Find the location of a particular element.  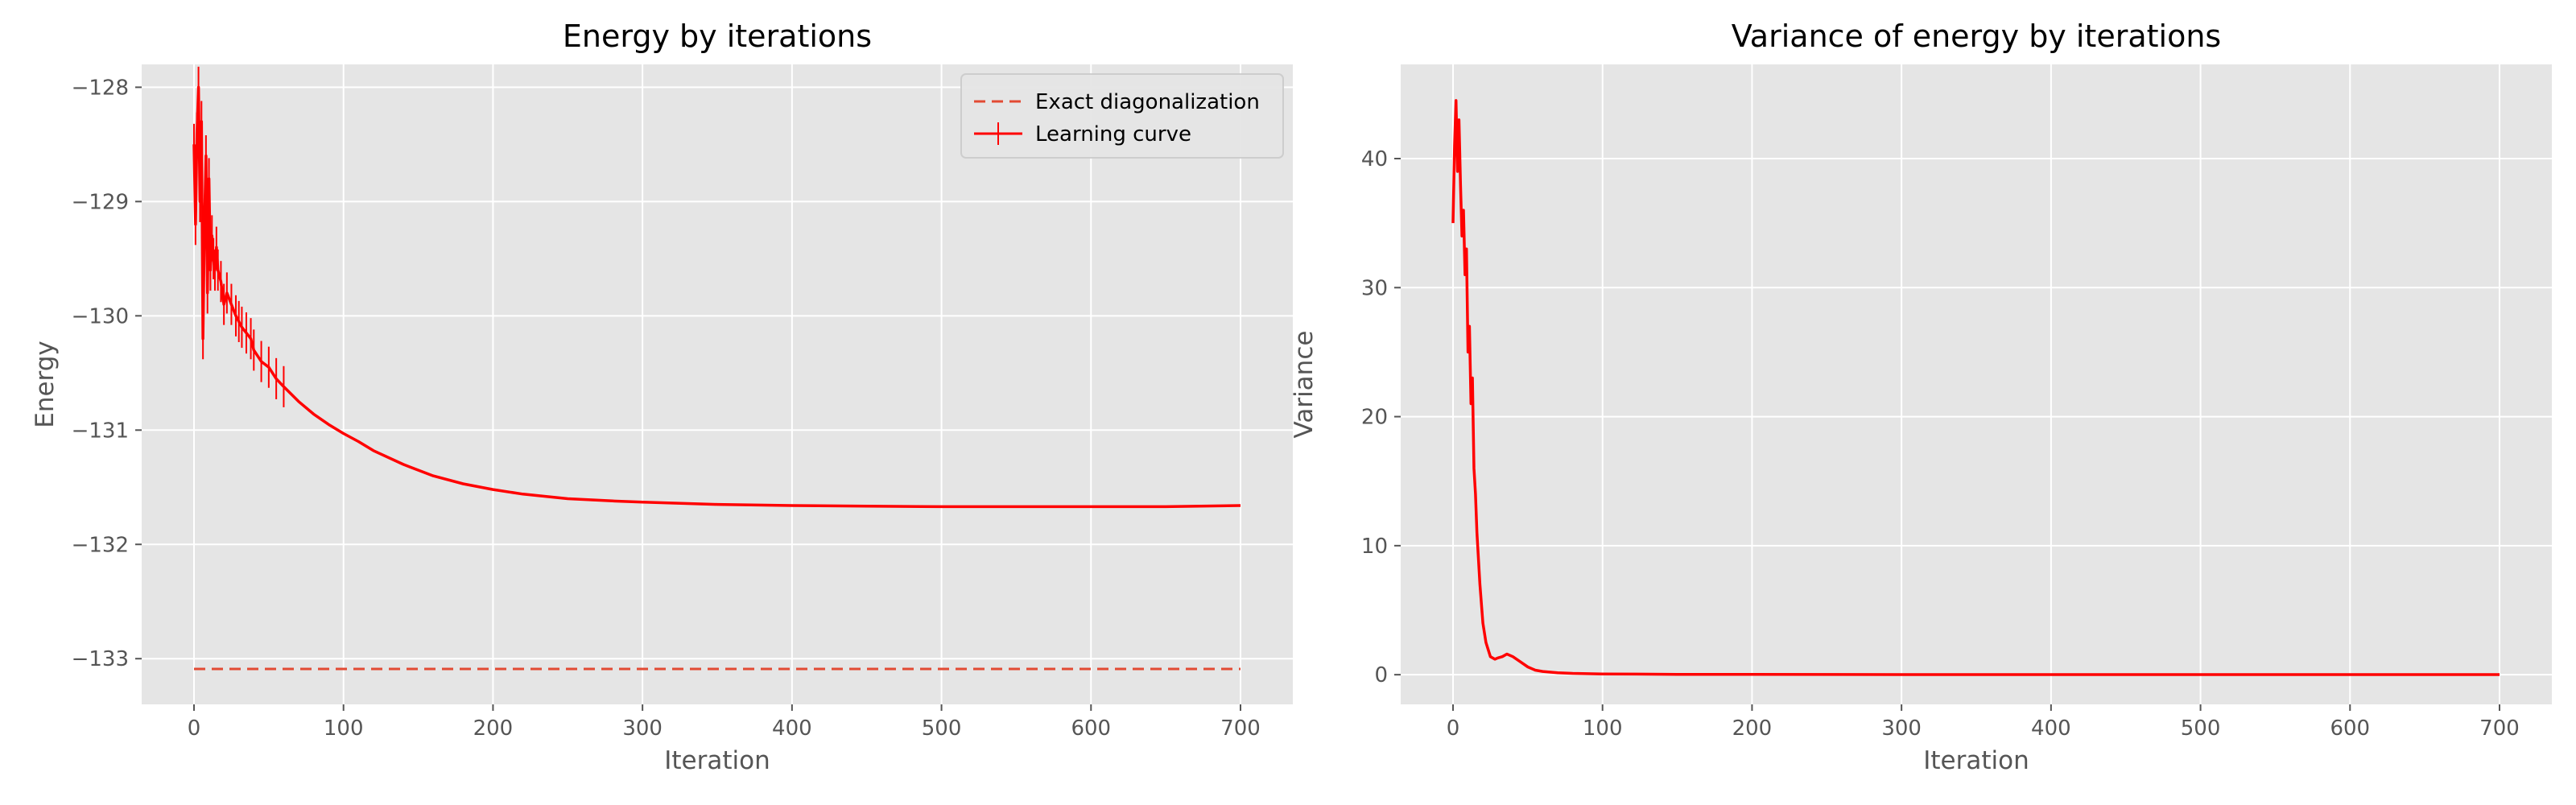

y-tick-label: 30 is located at coordinates (1374, 288).